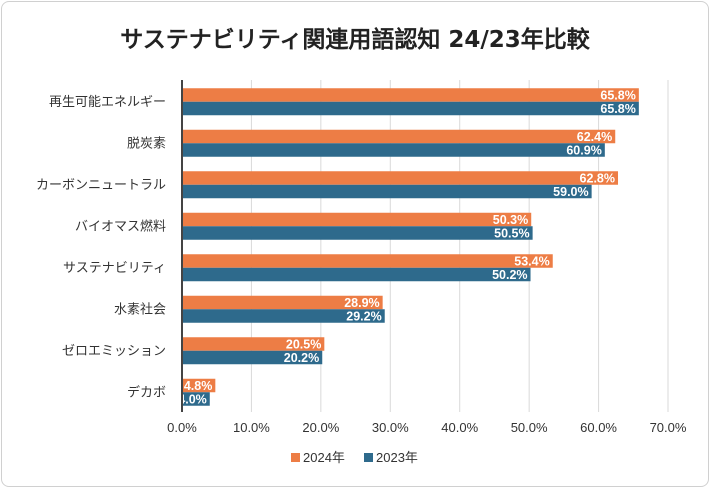  I want to click on x-tick-label: 10.0%, so click(251, 427).